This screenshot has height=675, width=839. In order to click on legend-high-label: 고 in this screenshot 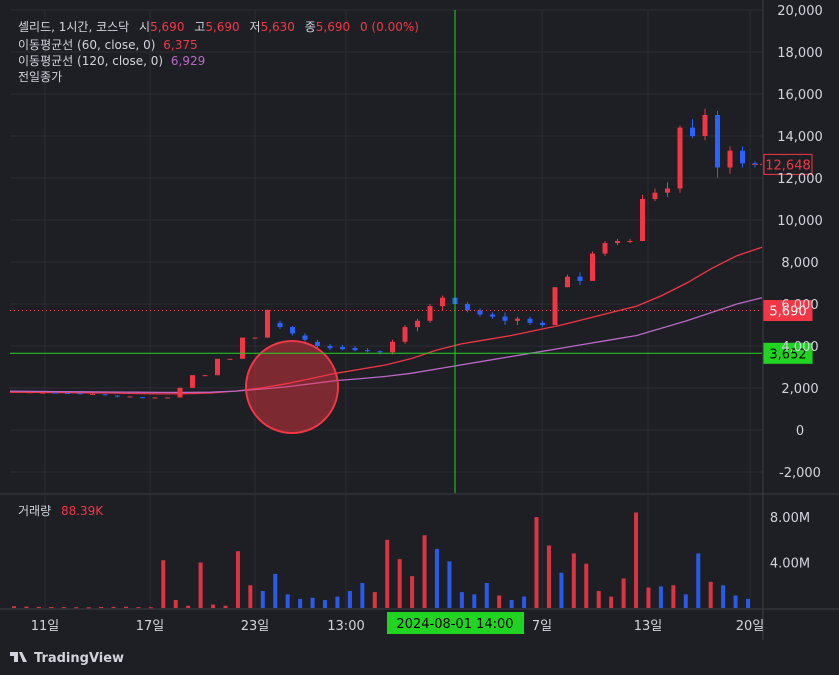, I will do `click(199, 27)`.